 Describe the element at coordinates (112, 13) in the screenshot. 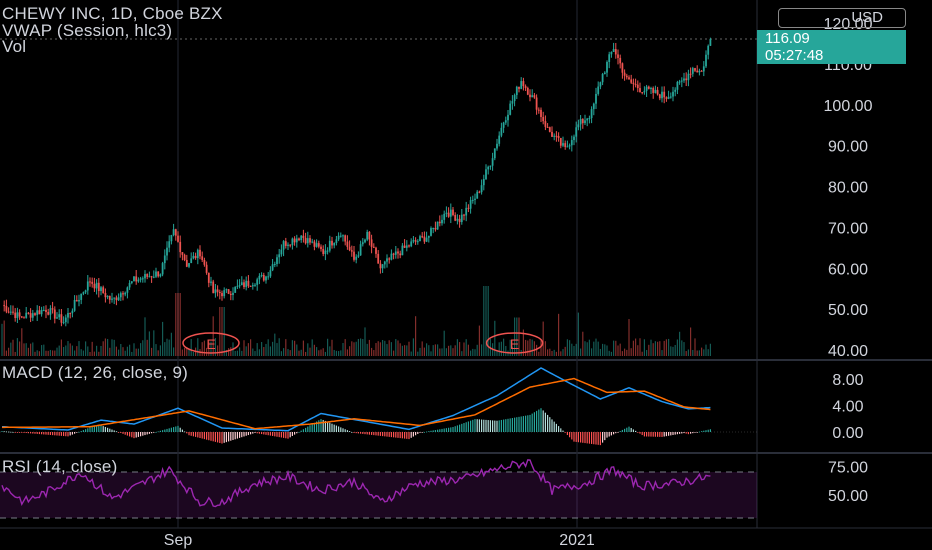

I see `symbol-legend: CHEWY INC, 1D, Cboe BZX` at that location.